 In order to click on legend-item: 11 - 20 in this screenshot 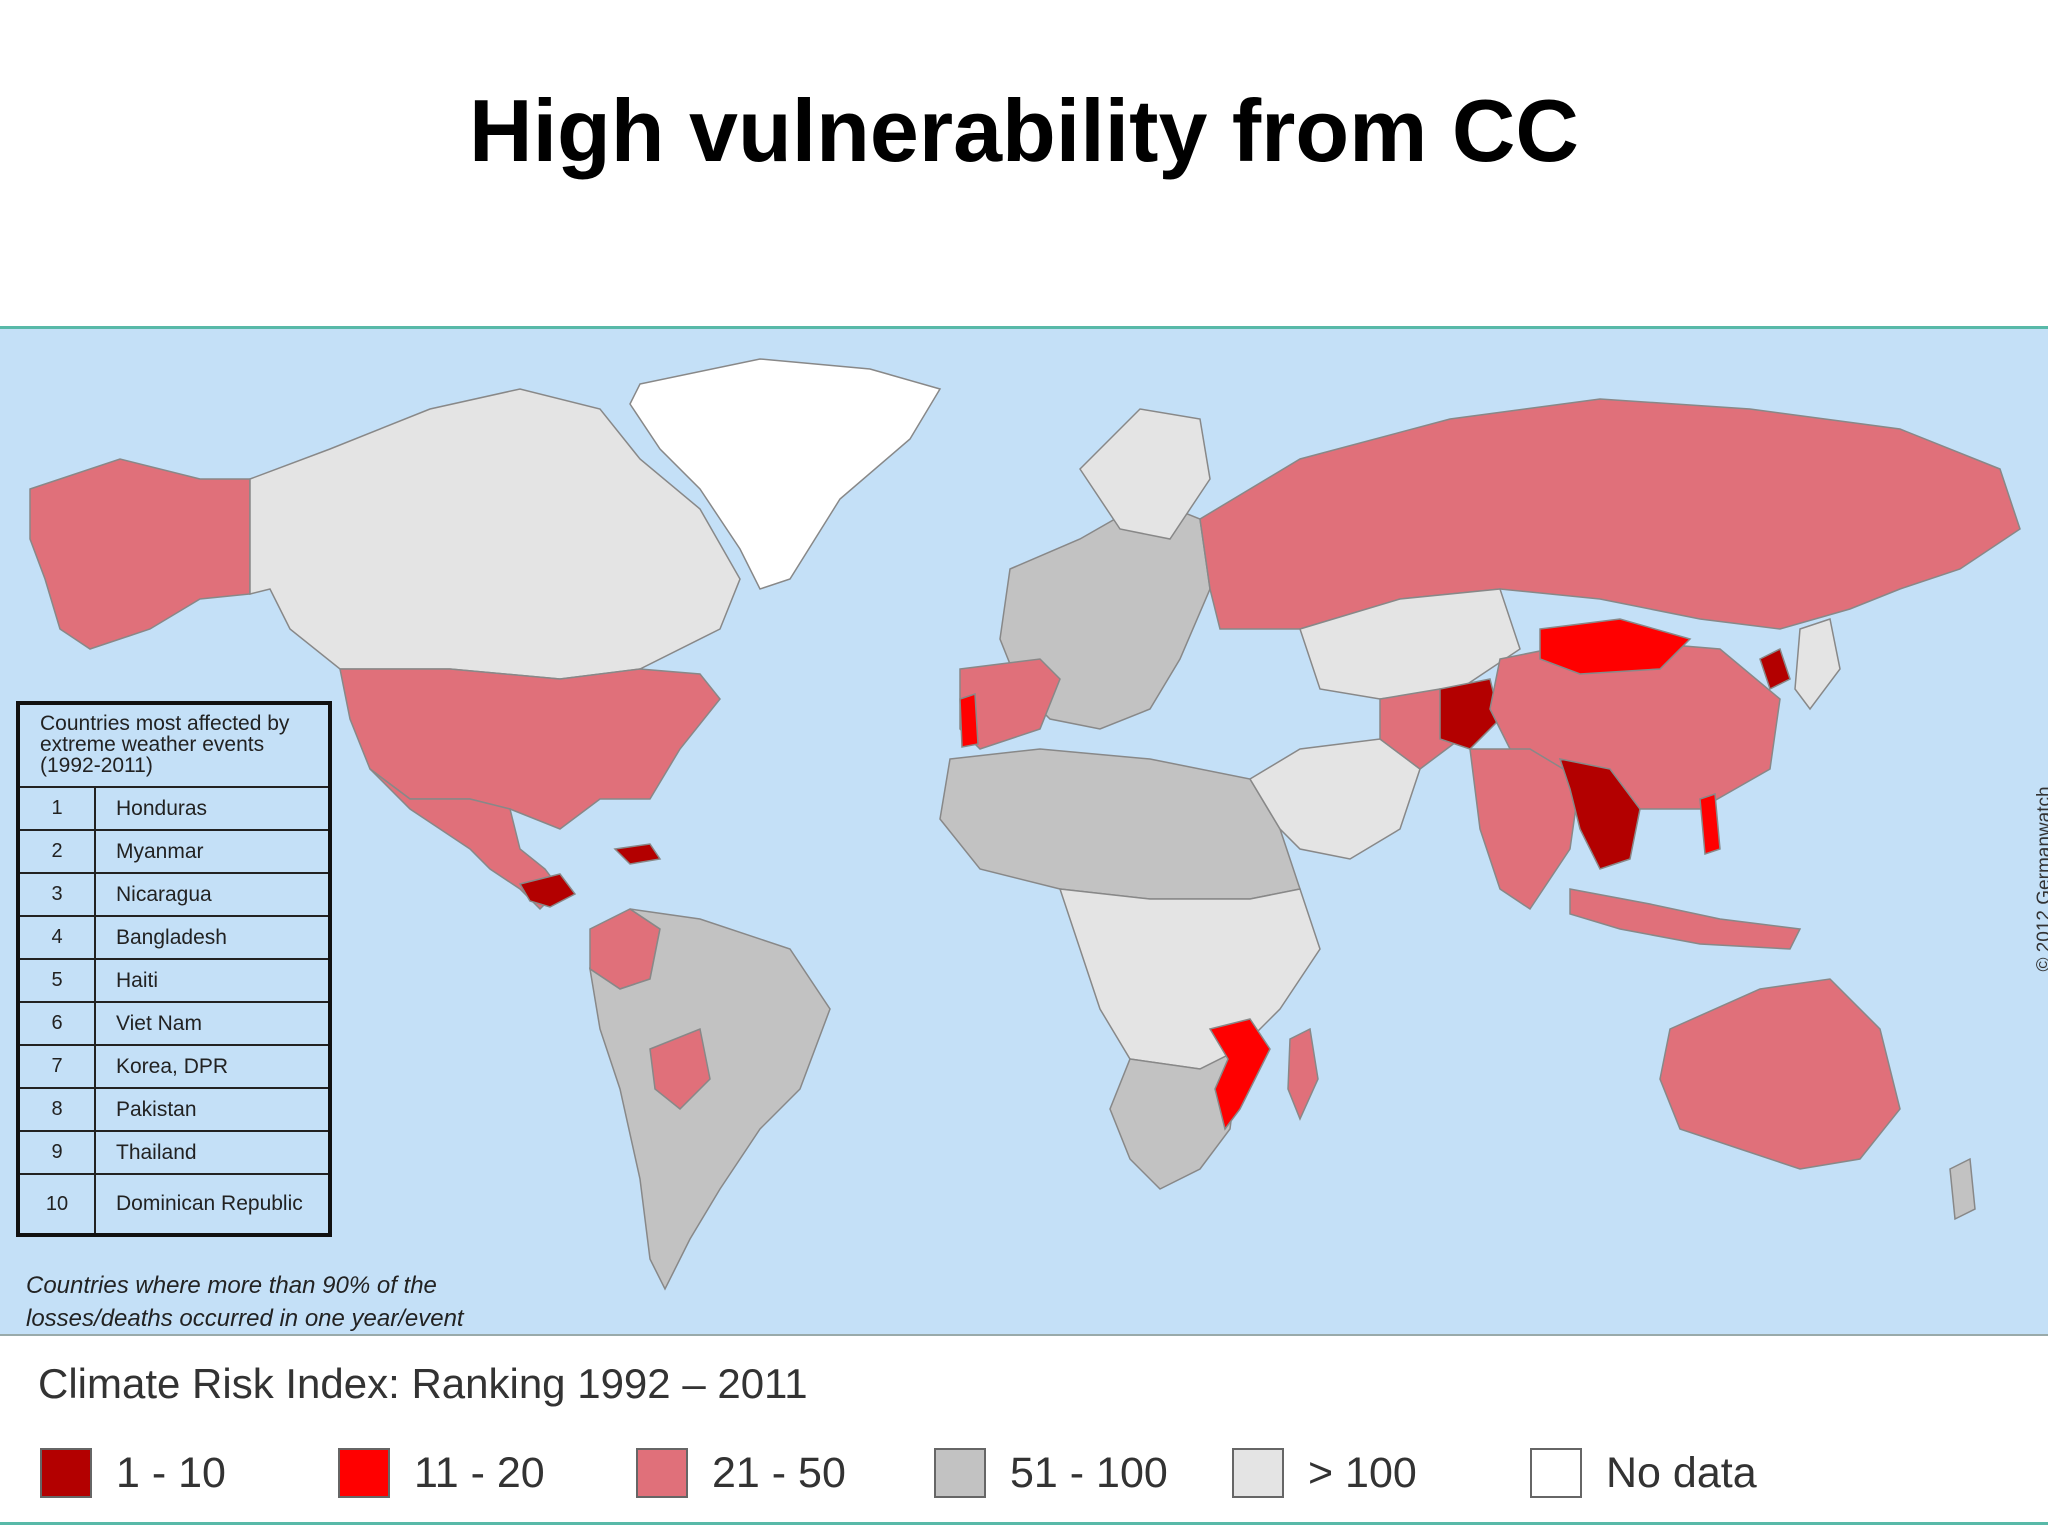, I will do `click(441, 1473)`.